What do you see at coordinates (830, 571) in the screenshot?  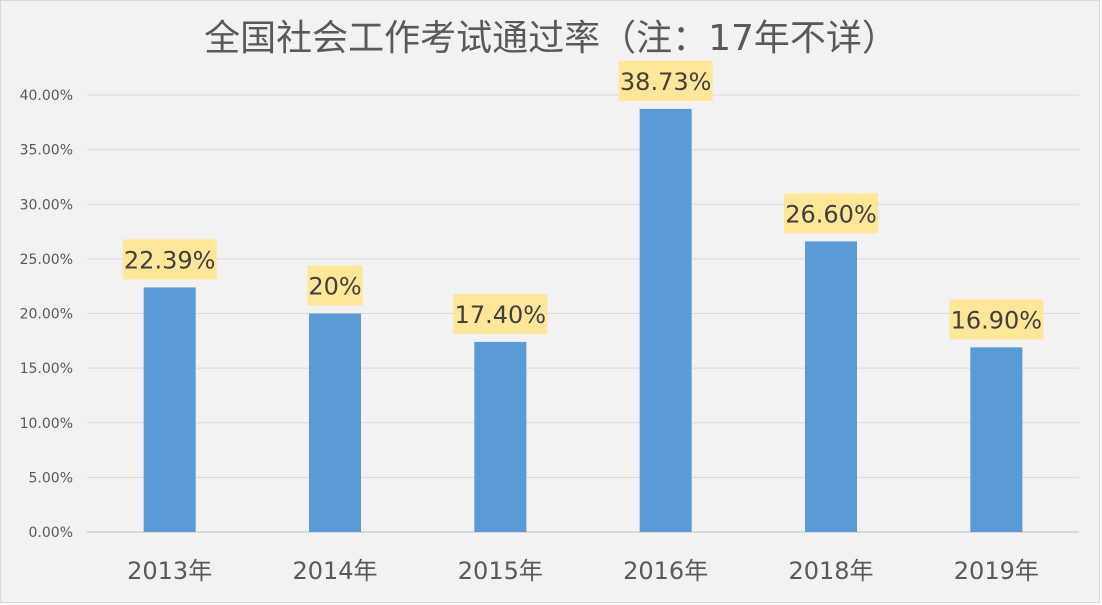 I see `x-category-label: 2018年` at bounding box center [830, 571].